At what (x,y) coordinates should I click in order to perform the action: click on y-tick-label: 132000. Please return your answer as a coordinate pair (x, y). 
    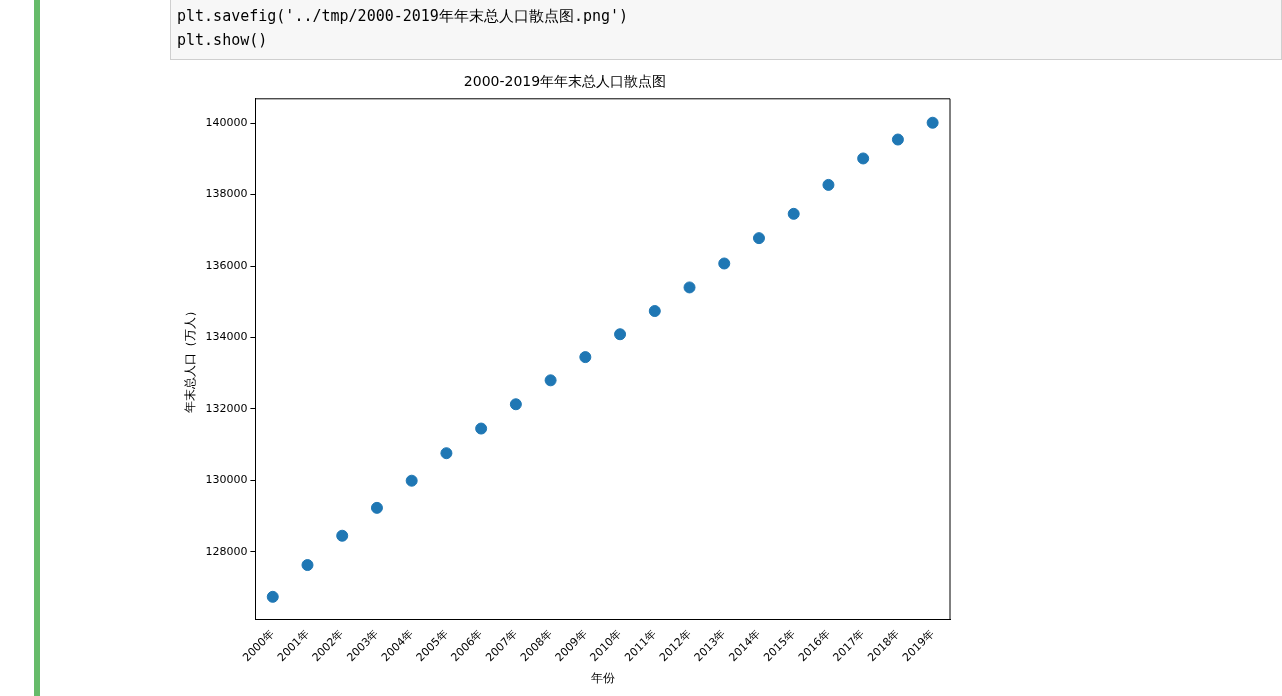
    Looking at the image, I should click on (226, 408).